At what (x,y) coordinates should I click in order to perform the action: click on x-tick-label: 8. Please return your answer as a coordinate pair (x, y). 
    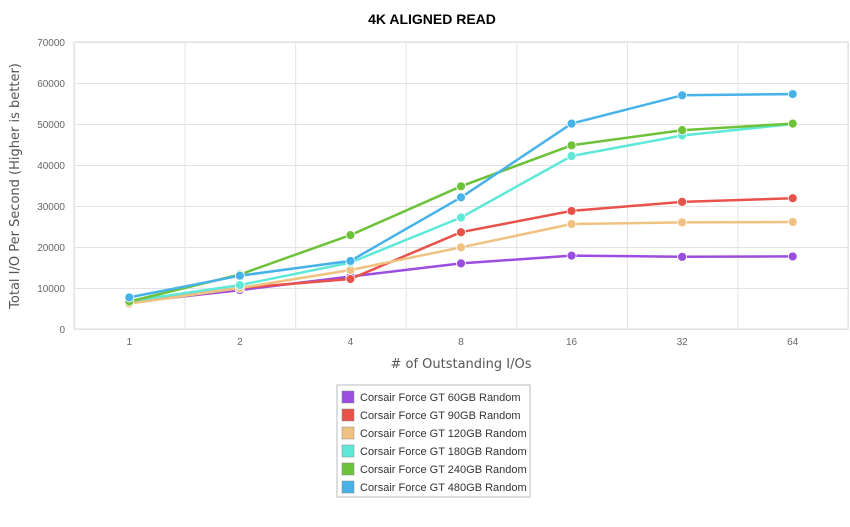
    Looking at the image, I should click on (461, 342).